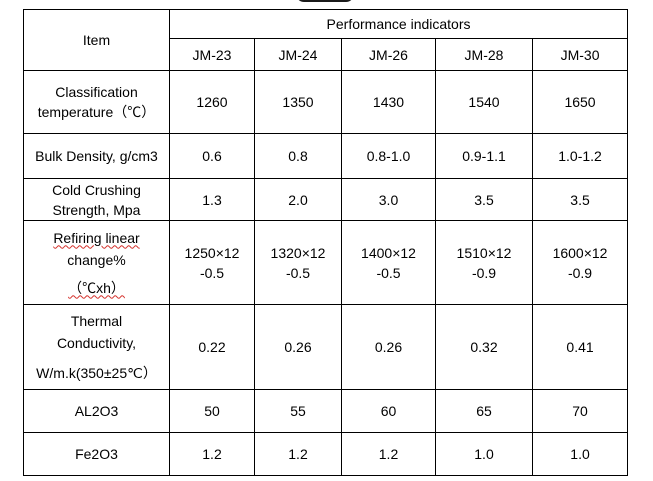  Describe the element at coordinates (96, 92) in the screenshot. I see `row-label-line: Classification` at that location.